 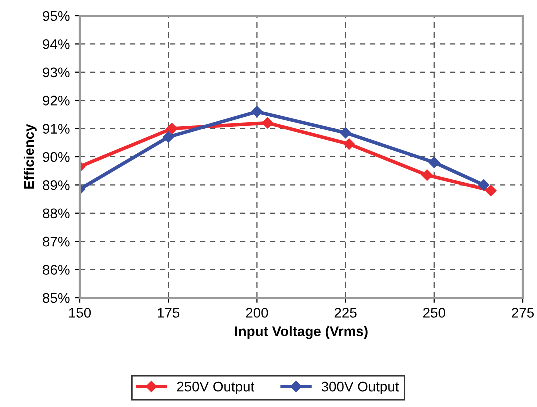 What do you see at coordinates (56, 185) in the screenshot?
I see `y-tick-label: 89%` at bounding box center [56, 185].